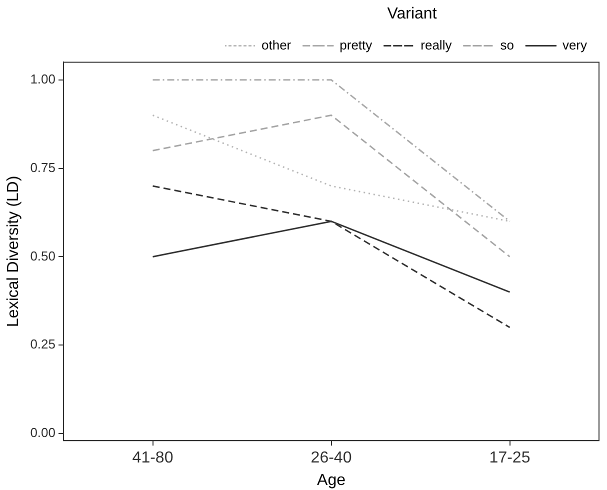  I want to click on y-tick-label: 1.00, so click(43, 78).